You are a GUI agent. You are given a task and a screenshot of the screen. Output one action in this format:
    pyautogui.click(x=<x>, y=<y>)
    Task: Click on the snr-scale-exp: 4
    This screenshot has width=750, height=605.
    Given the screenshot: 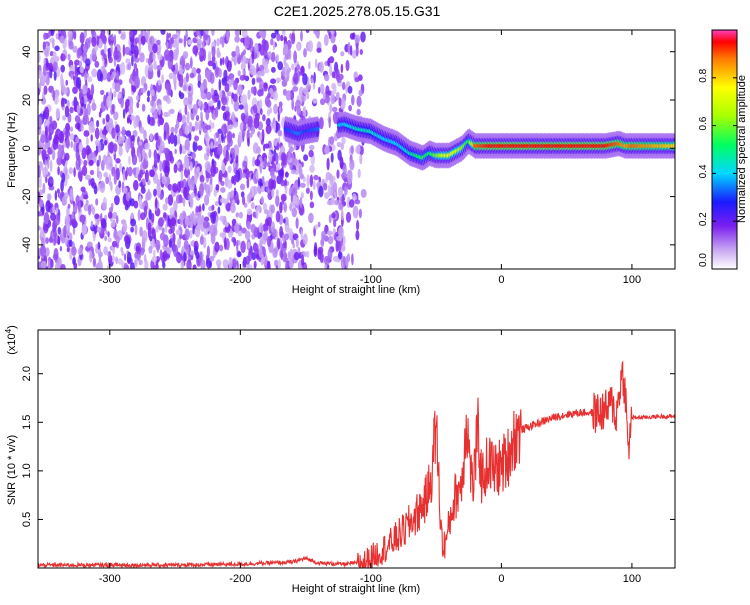 What is the action you would take?
    pyautogui.click(x=8, y=330)
    